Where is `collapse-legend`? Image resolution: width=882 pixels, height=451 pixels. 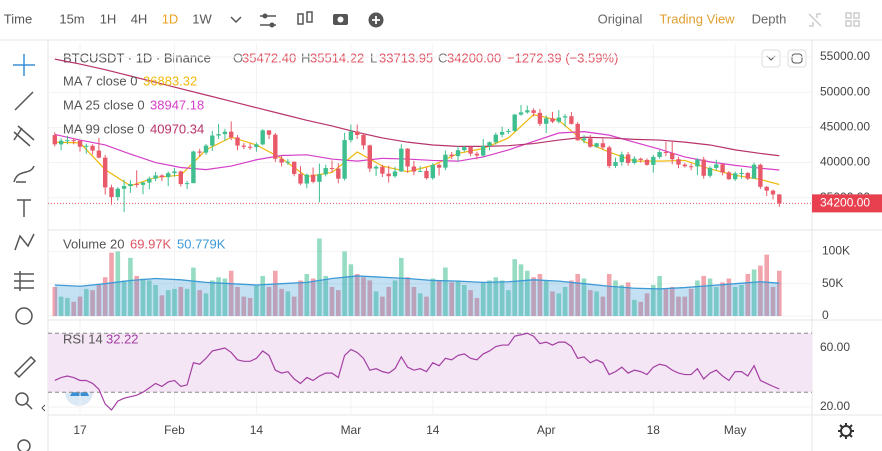 collapse-legend is located at coordinates (771, 58).